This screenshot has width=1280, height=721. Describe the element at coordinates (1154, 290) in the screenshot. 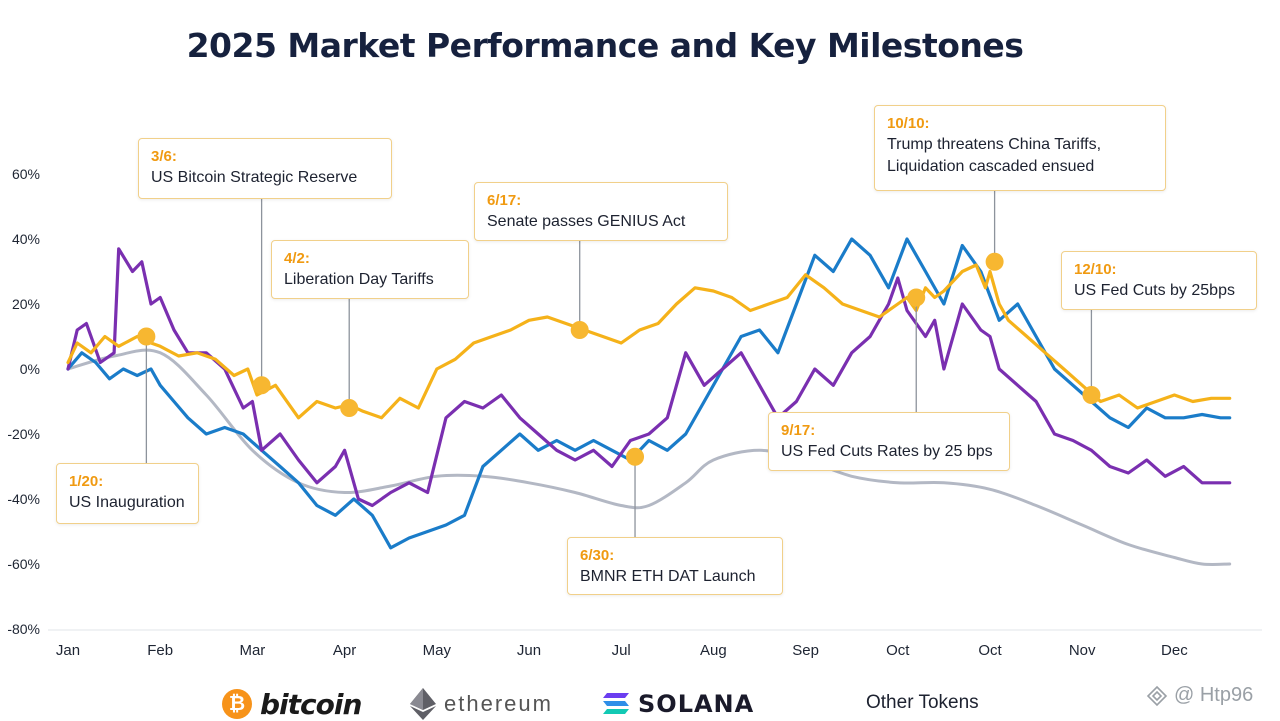

I see `callout-label: US Fed Cuts by 25bps` at that location.